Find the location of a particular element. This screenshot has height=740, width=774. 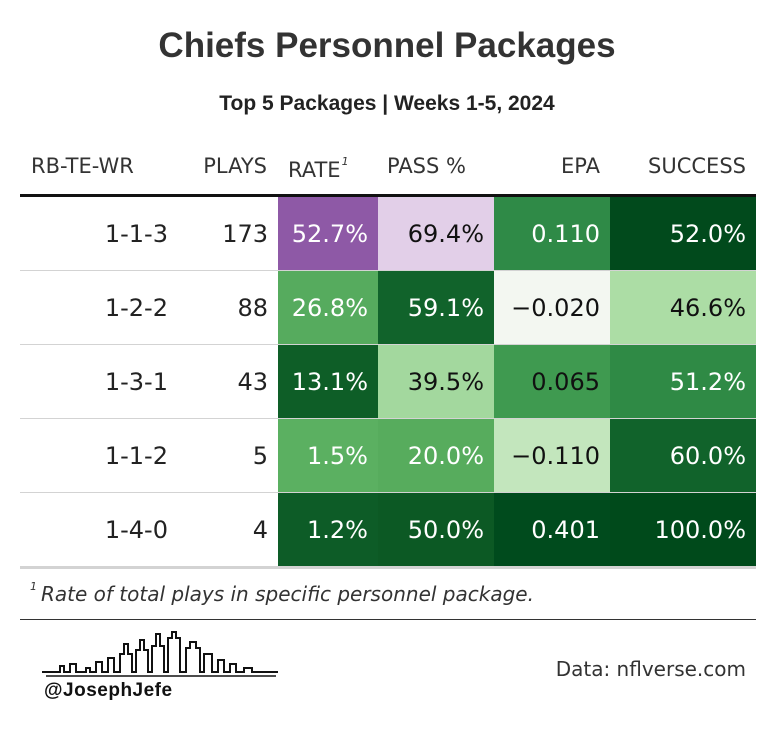

column-header-label: RB-TE-WR is located at coordinates (82, 166).